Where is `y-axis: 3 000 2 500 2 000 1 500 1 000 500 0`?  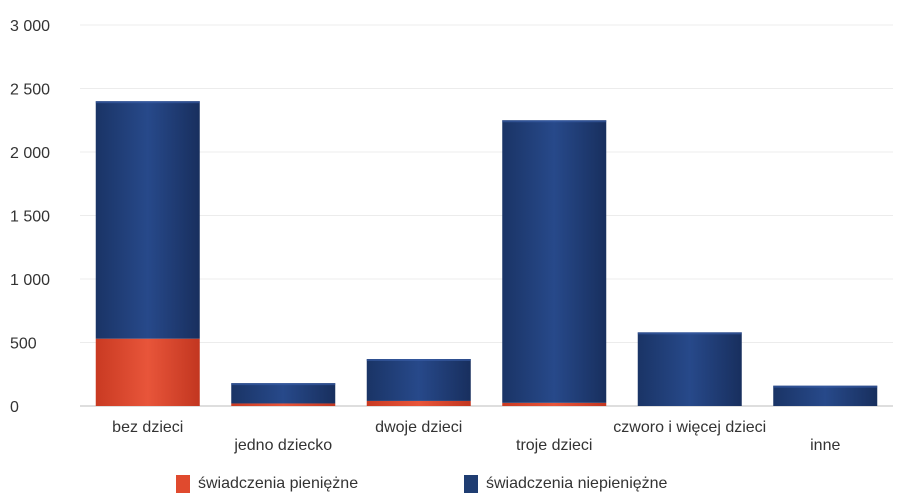
y-axis: 3 000 2 500 2 000 1 500 1 000 500 0 is located at coordinates (30, 217).